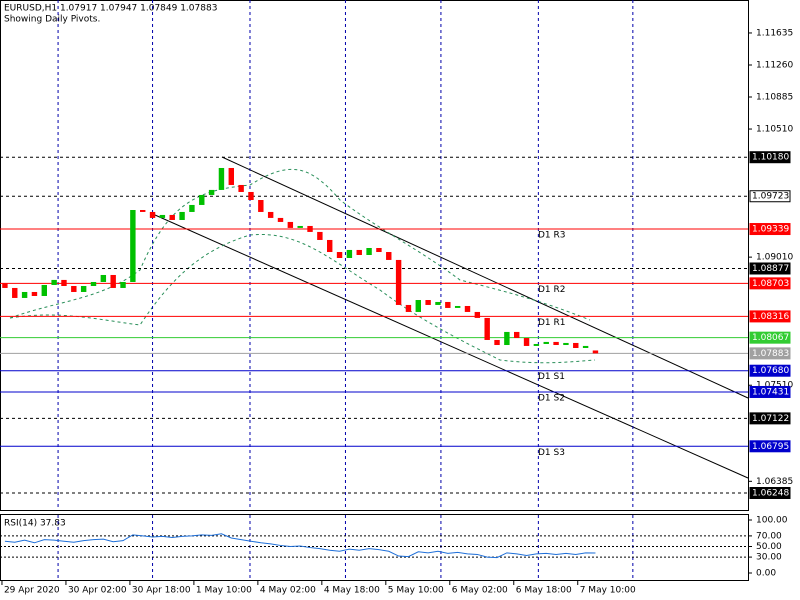  I want to click on price-level-label: 1.07883, so click(770, 354).